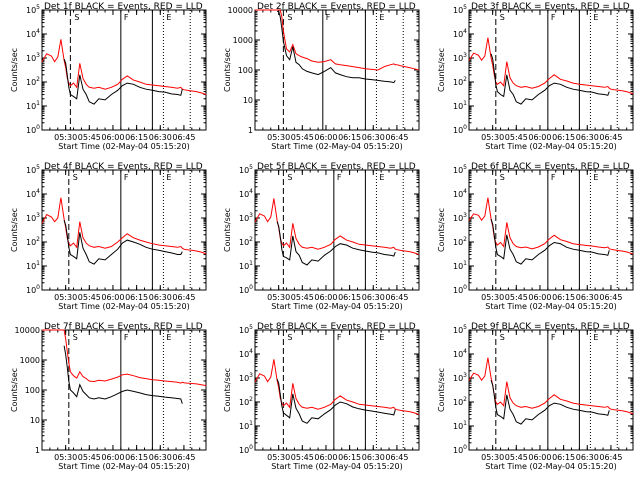 This screenshot has height=484, width=640. Describe the element at coordinates (123, 327) in the screenshot. I see `panel-title: Det 7f BLACK = Events, RED = LLD` at that location.